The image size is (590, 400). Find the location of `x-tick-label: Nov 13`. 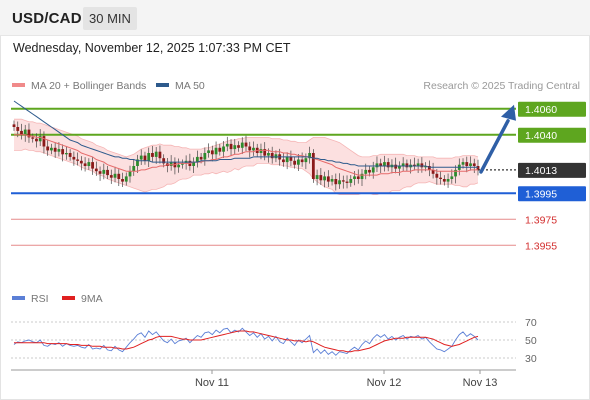

x-tick-label: Nov 13 is located at coordinates (480, 383).